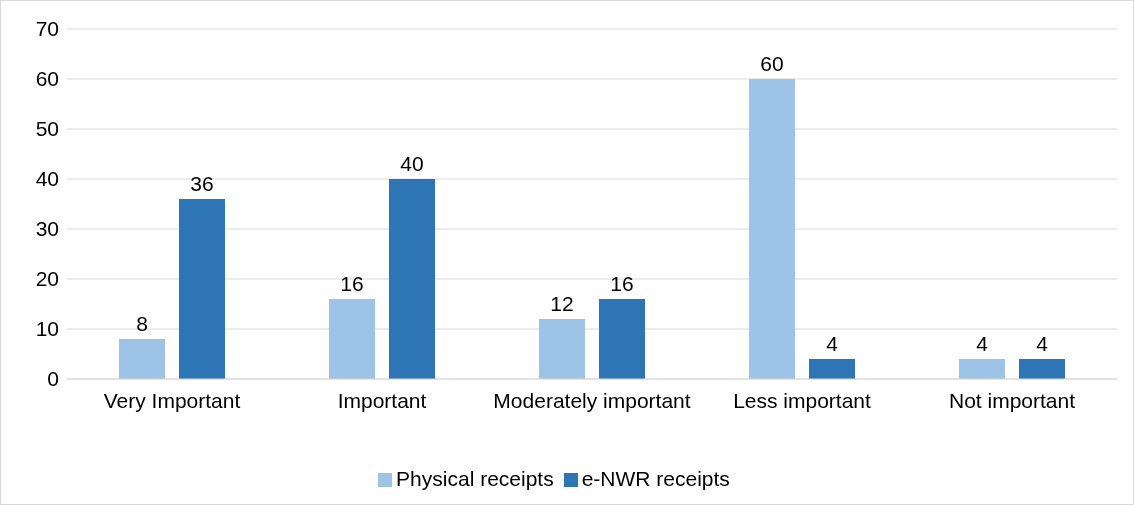 This screenshot has width=1134, height=505. I want to click on x-tick-label: Moderately important, so click(592, 400).